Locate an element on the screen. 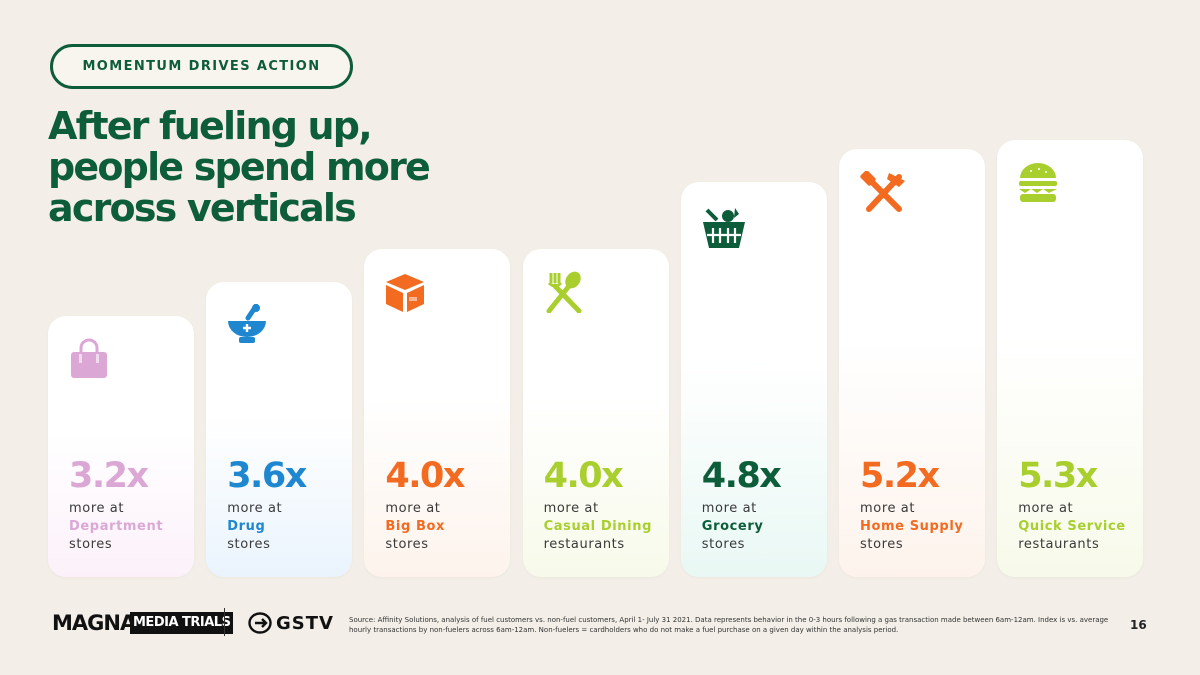 Image resolution: width=1200 pixels, height=675 pixels. tools-icon is located at coordinates (882, 191).